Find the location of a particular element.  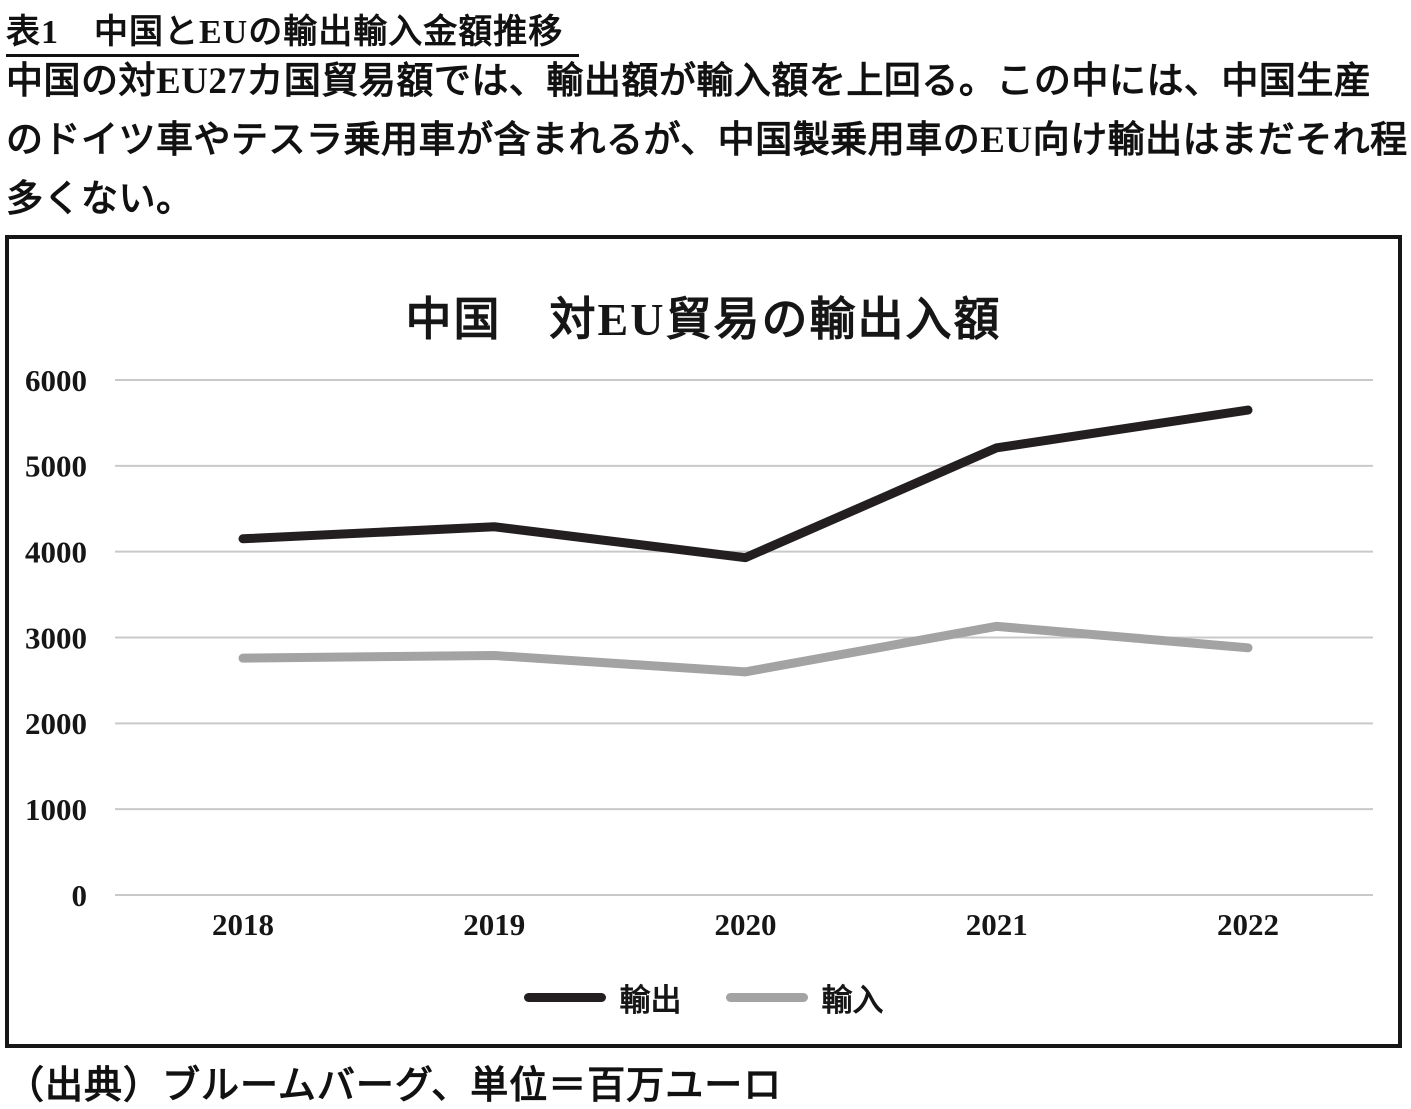

y-axis-tick-label: 6000 is located at coordinates (56, 380).